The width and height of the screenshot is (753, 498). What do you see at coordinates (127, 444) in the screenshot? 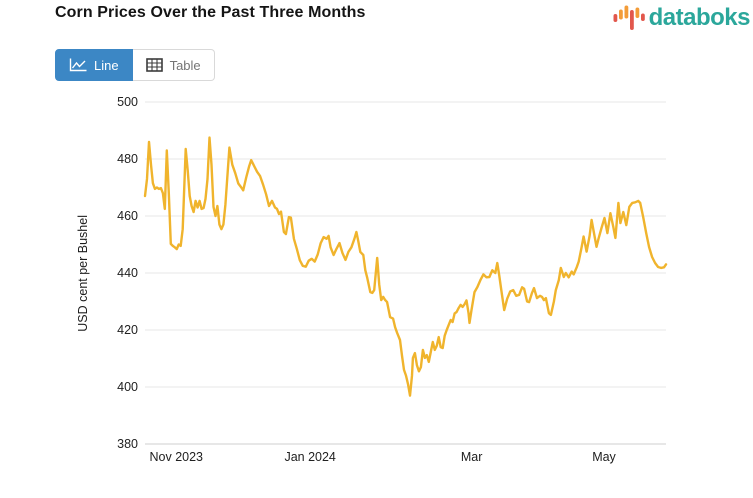
I see `y-tick-label: 380` at bounding box center [127, 444].